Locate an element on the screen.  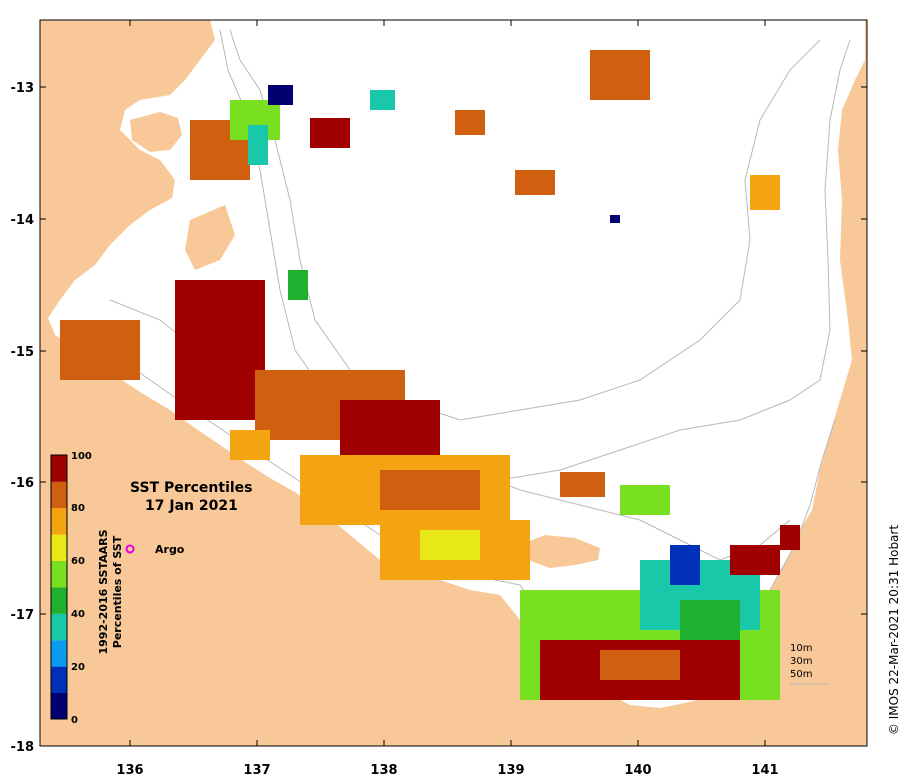
peninsula-west is located at coordinates (210, 237).